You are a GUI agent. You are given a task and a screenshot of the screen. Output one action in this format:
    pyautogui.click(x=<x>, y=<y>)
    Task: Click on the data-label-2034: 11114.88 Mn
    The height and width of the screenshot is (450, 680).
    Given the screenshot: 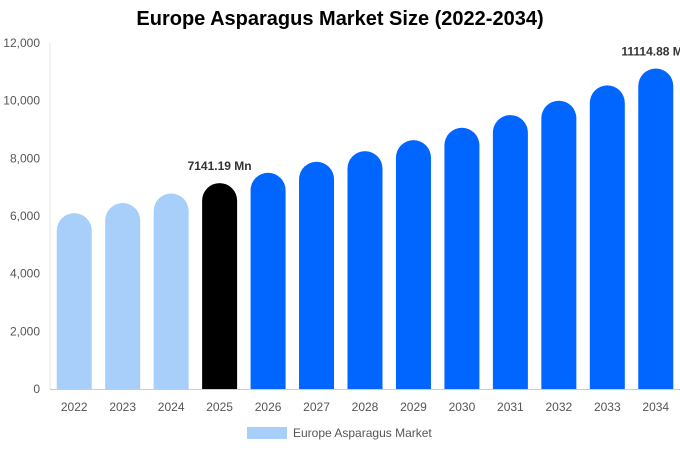 What is the action you would take?
    pyautogui.click(x=650, y=52)
    